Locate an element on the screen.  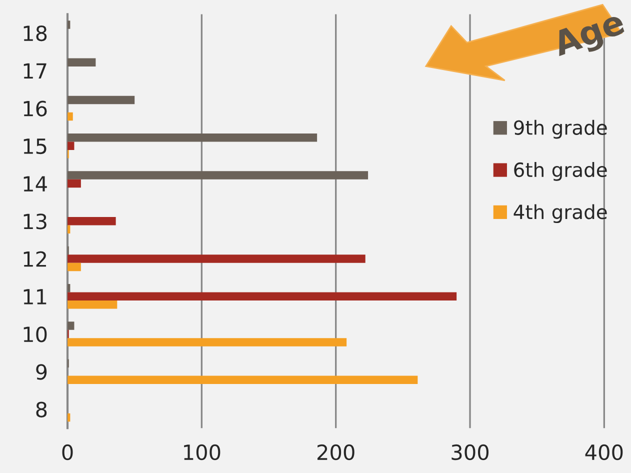
y-tick-label: 12 is located at coordinates (35, 259).